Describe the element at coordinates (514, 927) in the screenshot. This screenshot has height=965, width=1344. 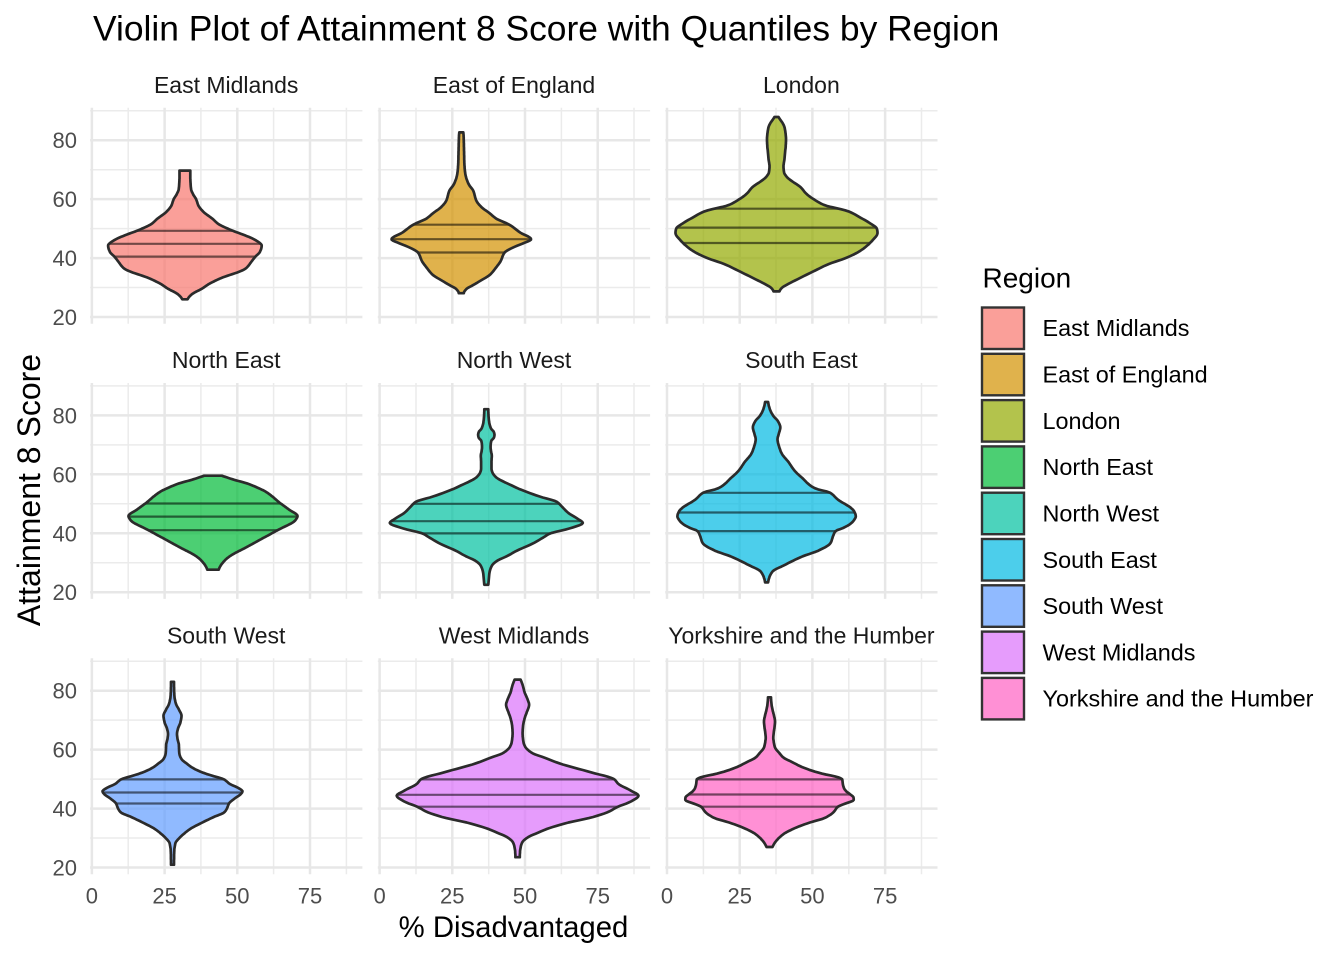
I see `svg-text: % Disadvantaged` at that location.